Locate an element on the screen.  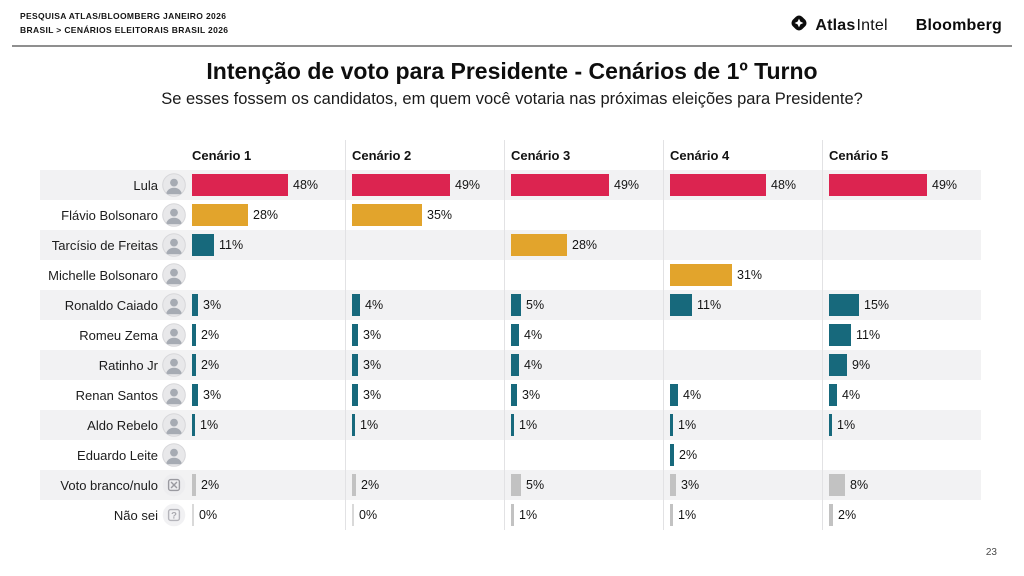
logo-group: Atlas Intel Bloomberg is located at coordinates (895, 25).